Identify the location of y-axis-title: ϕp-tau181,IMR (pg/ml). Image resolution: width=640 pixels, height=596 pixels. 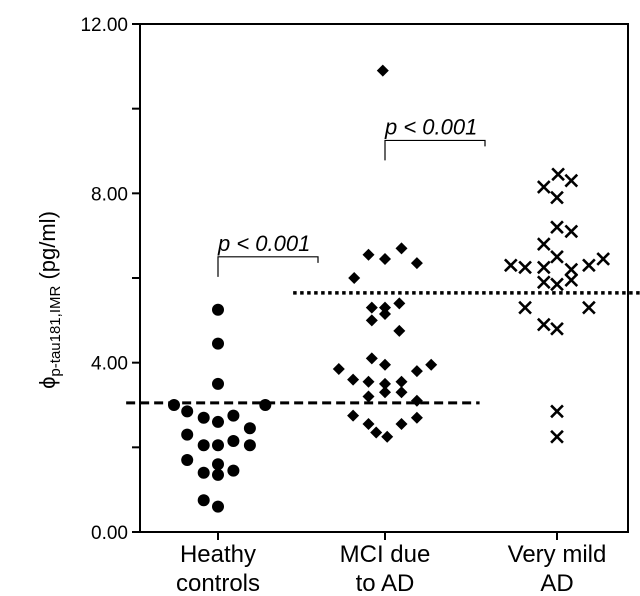
(49, 300).